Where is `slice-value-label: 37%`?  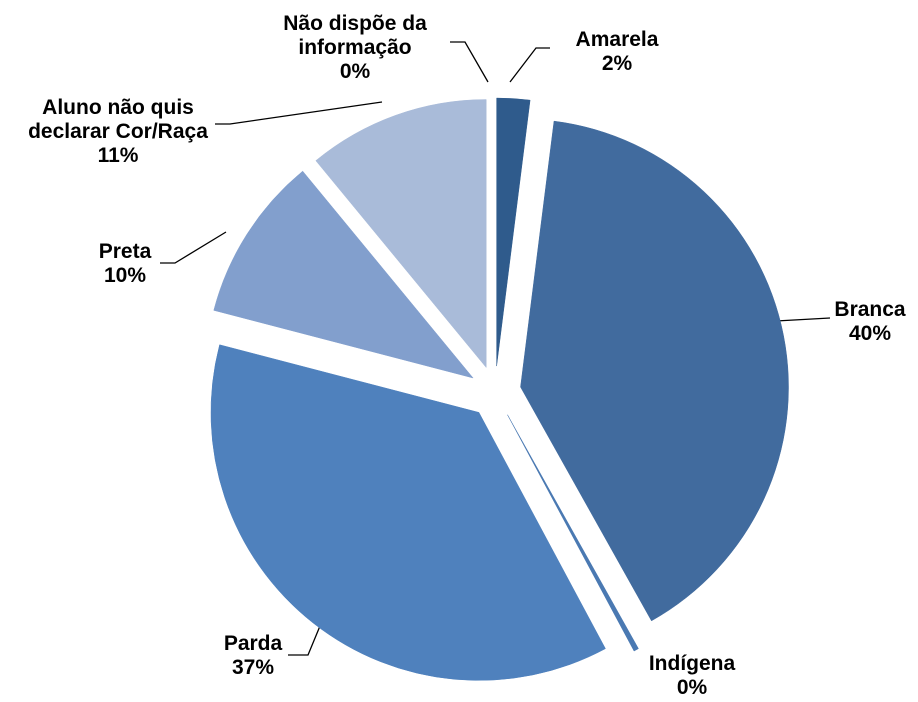 slice-value-label: 37% is located at coordinates (253, 667).